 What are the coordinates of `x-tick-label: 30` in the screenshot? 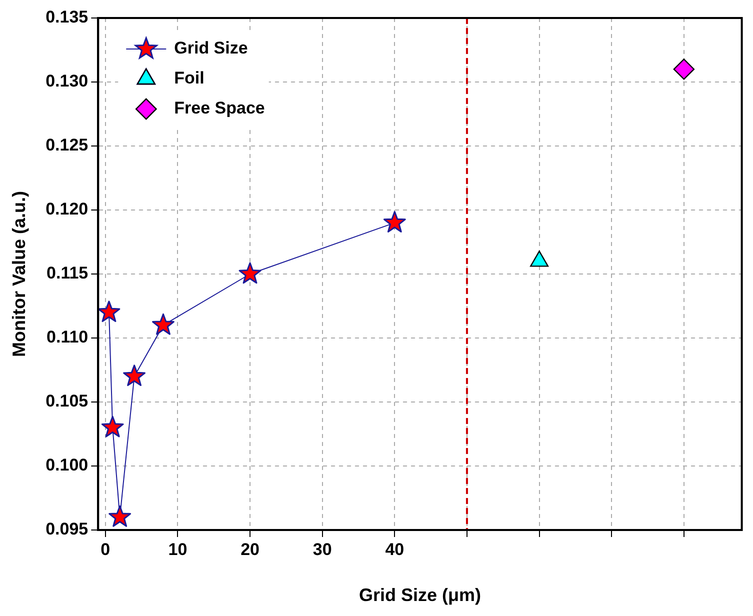 It's located at (322, 549).